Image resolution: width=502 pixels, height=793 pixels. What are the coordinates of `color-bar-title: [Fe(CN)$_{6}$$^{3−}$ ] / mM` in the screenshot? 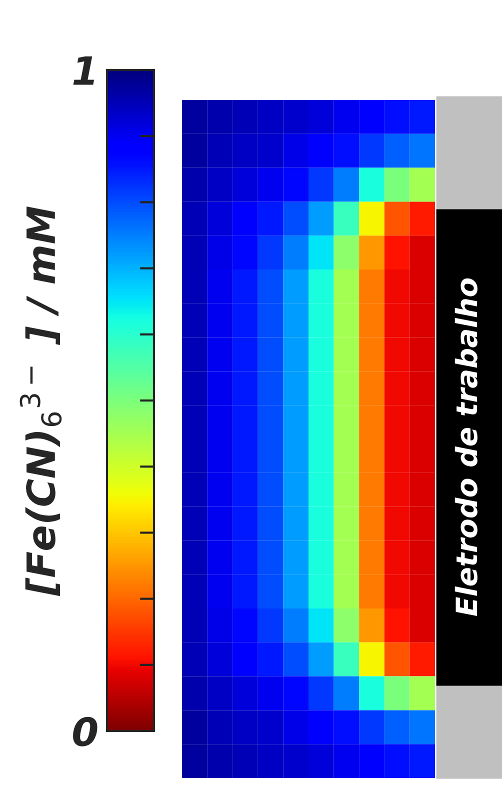 It's located at (41, 401).